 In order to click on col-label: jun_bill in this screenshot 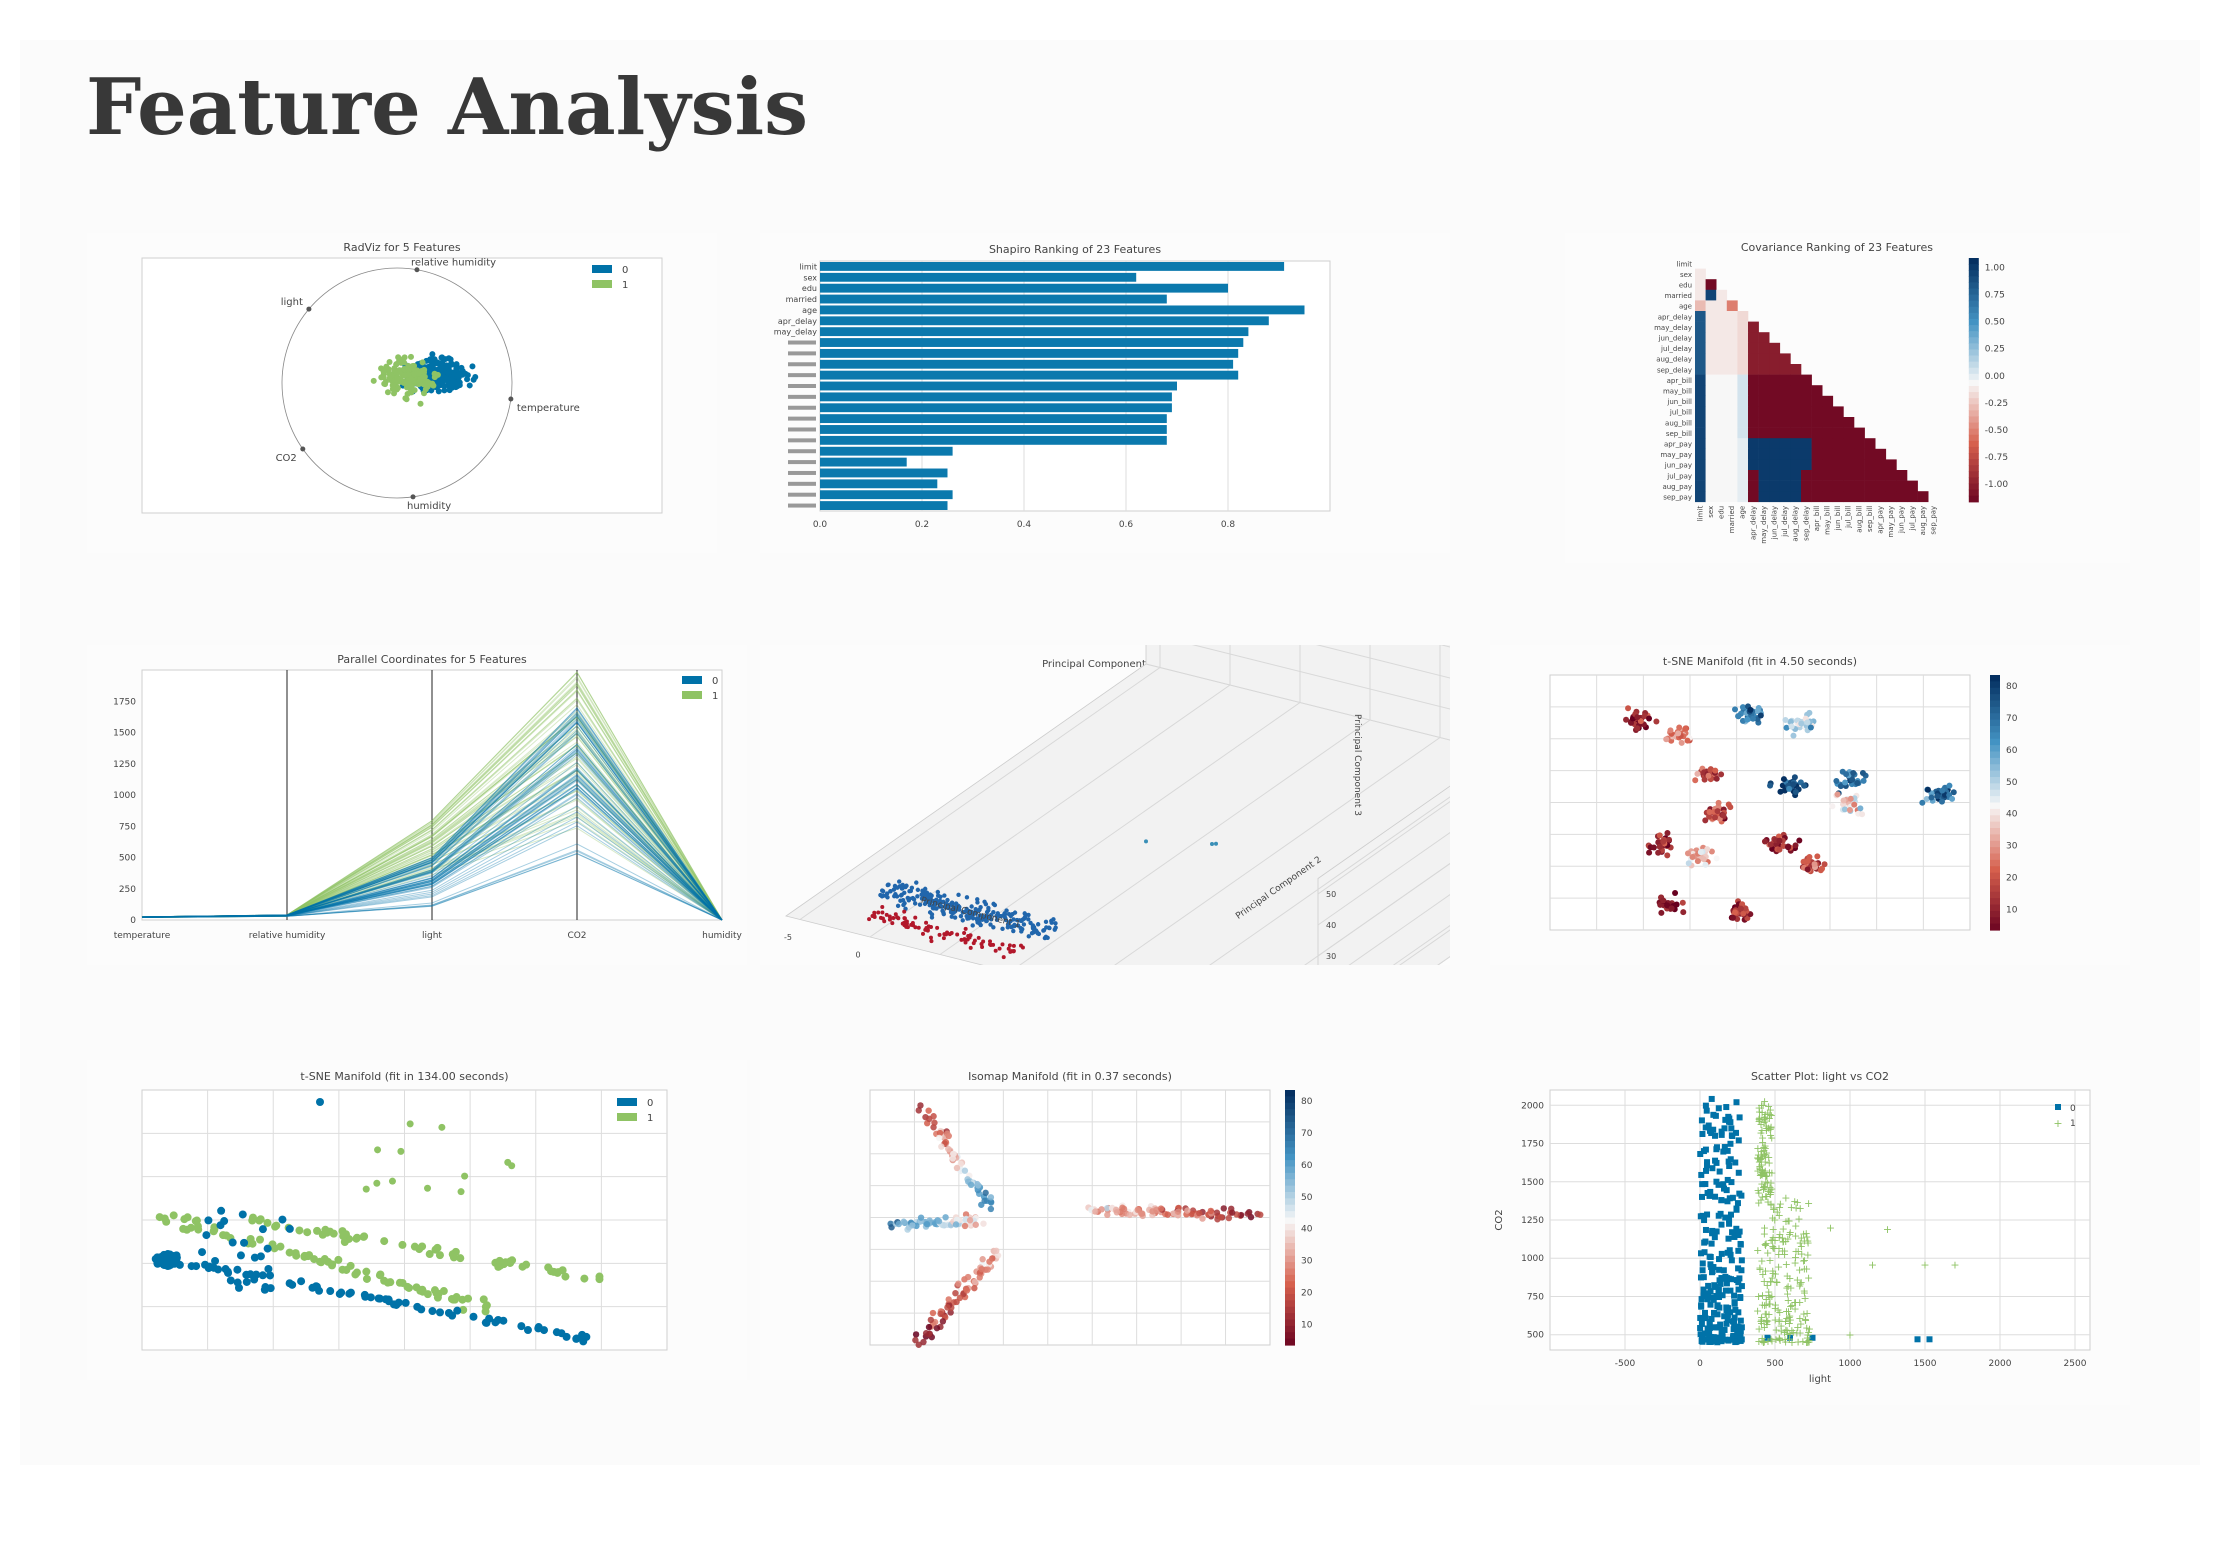, I will do `click(1838, 519)`.